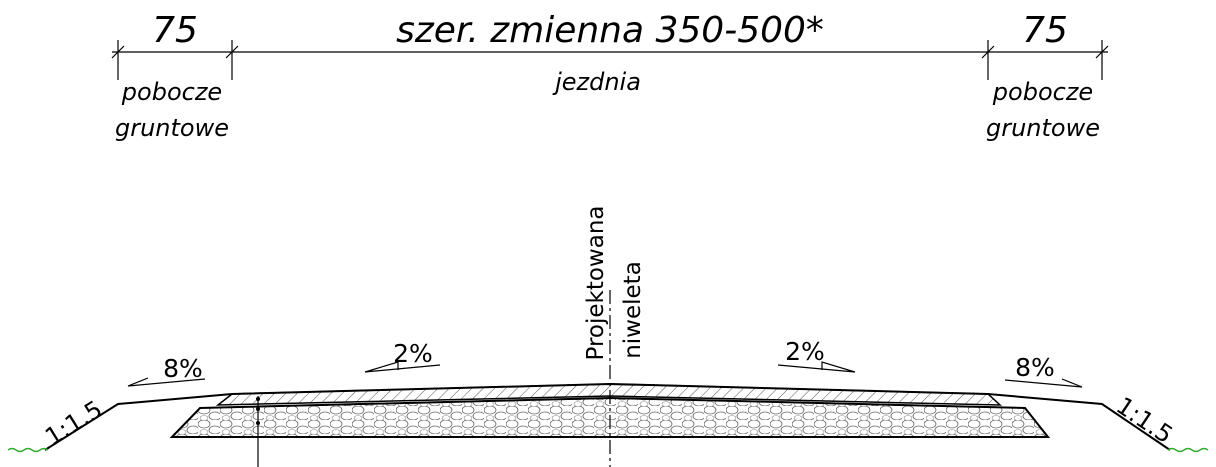  Describe the element at coordinates (596, 282) in the screenshot. I see `axis-label: Projektowana` at that location.